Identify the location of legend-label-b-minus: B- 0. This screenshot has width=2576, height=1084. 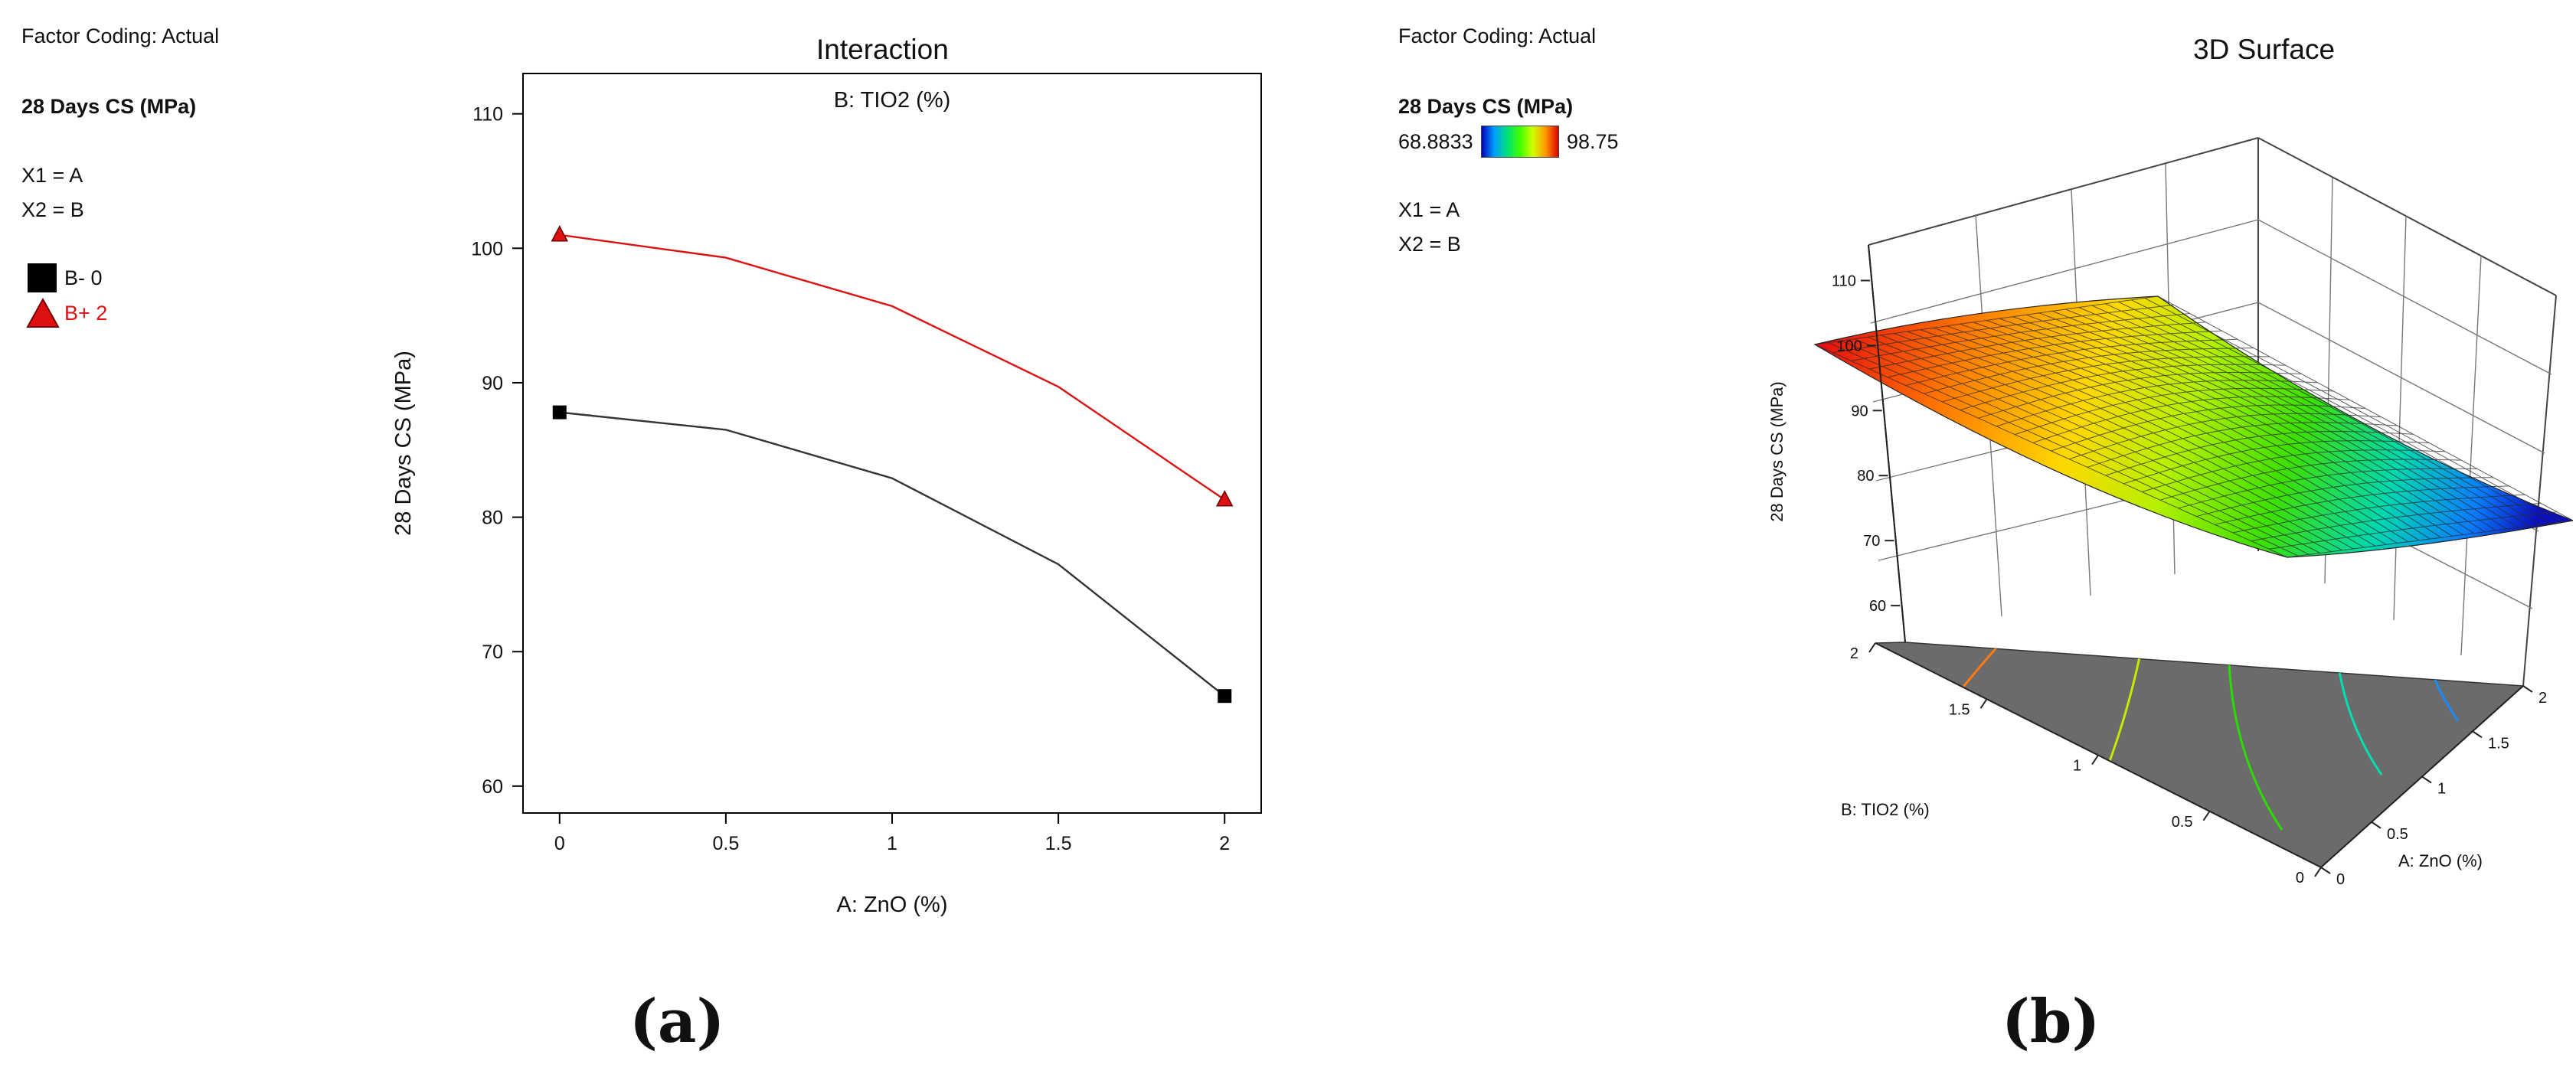
(83, 277).